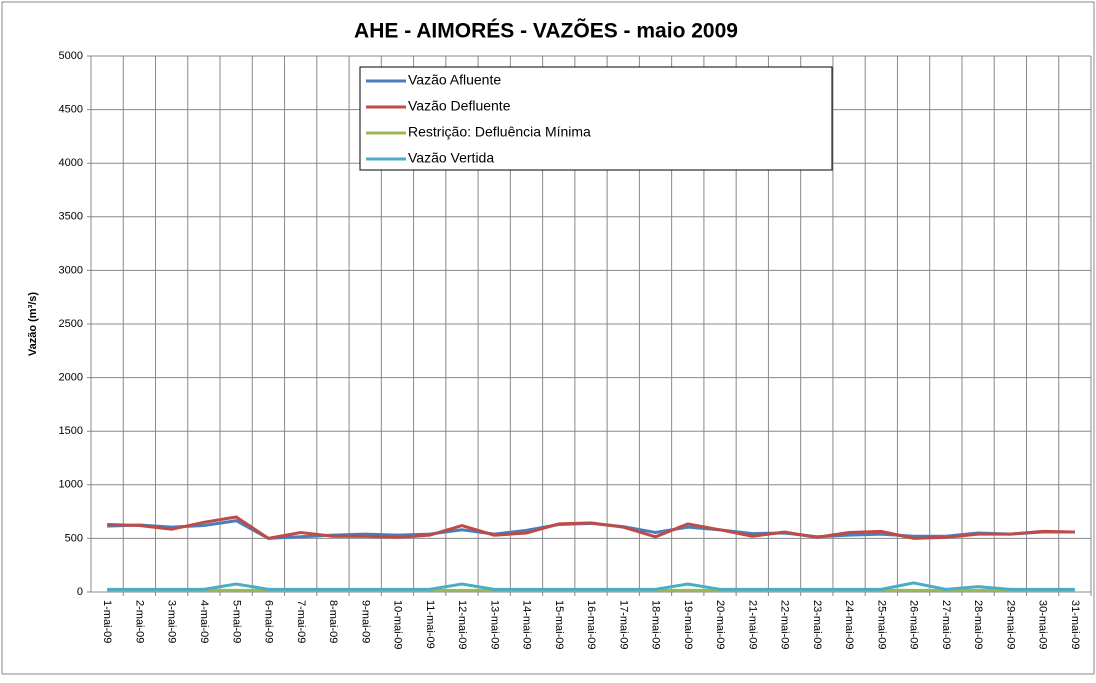  Describe the element at coordinates (849, 625) in the screenshot. I see `x-tick-label: 24-mai-09` at that location.